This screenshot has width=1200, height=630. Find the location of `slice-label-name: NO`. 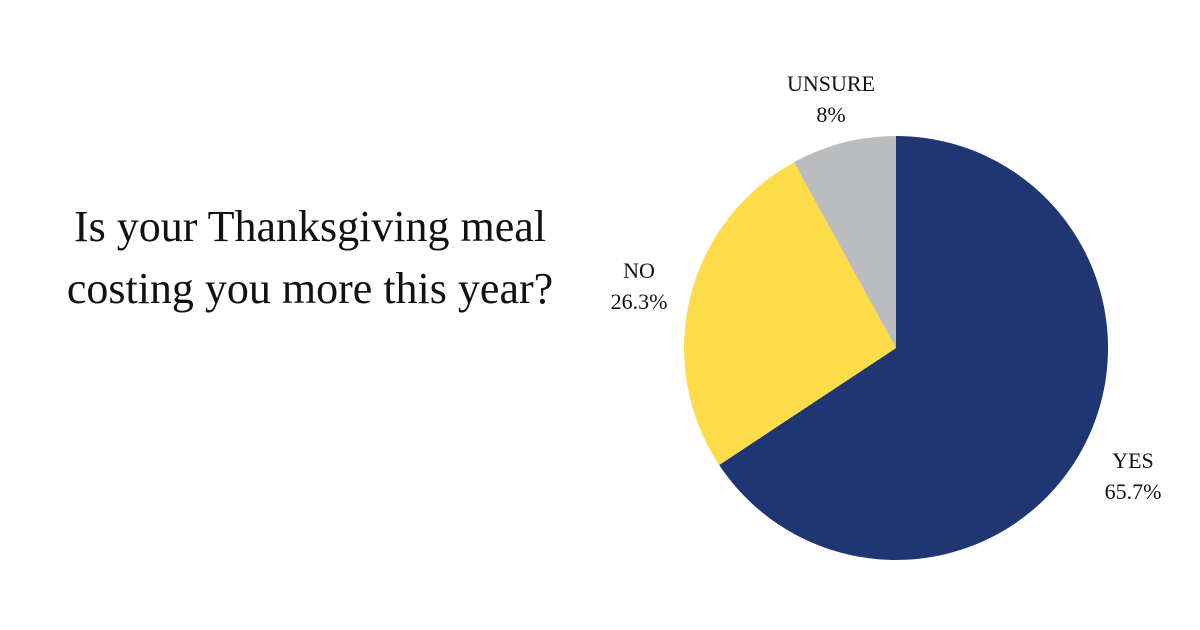

slice-label-name: NO is located at coordinates (639, 270).